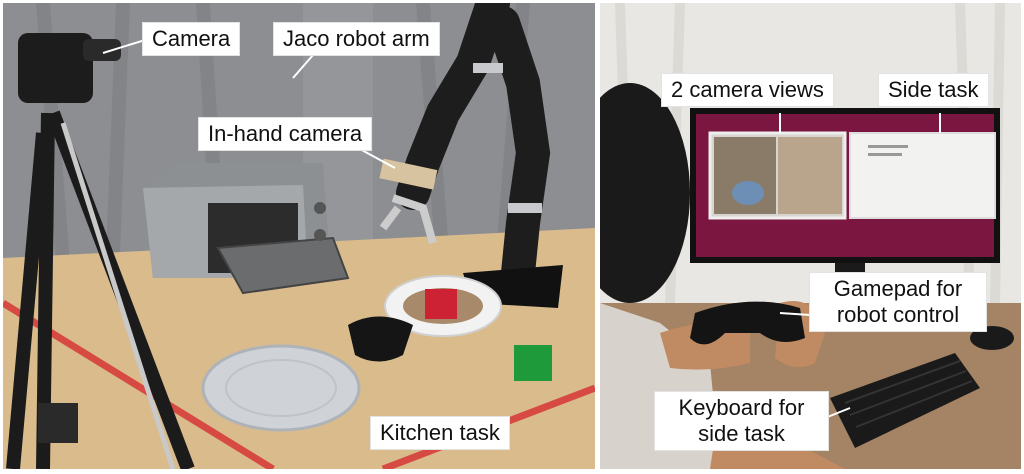 The width and height of the screenshot is (1024, 474). What do you see at coordinates (741, 433) in the screenshot?
I see `label-keyboard-line2: side task` at bounding box center [741, 433].